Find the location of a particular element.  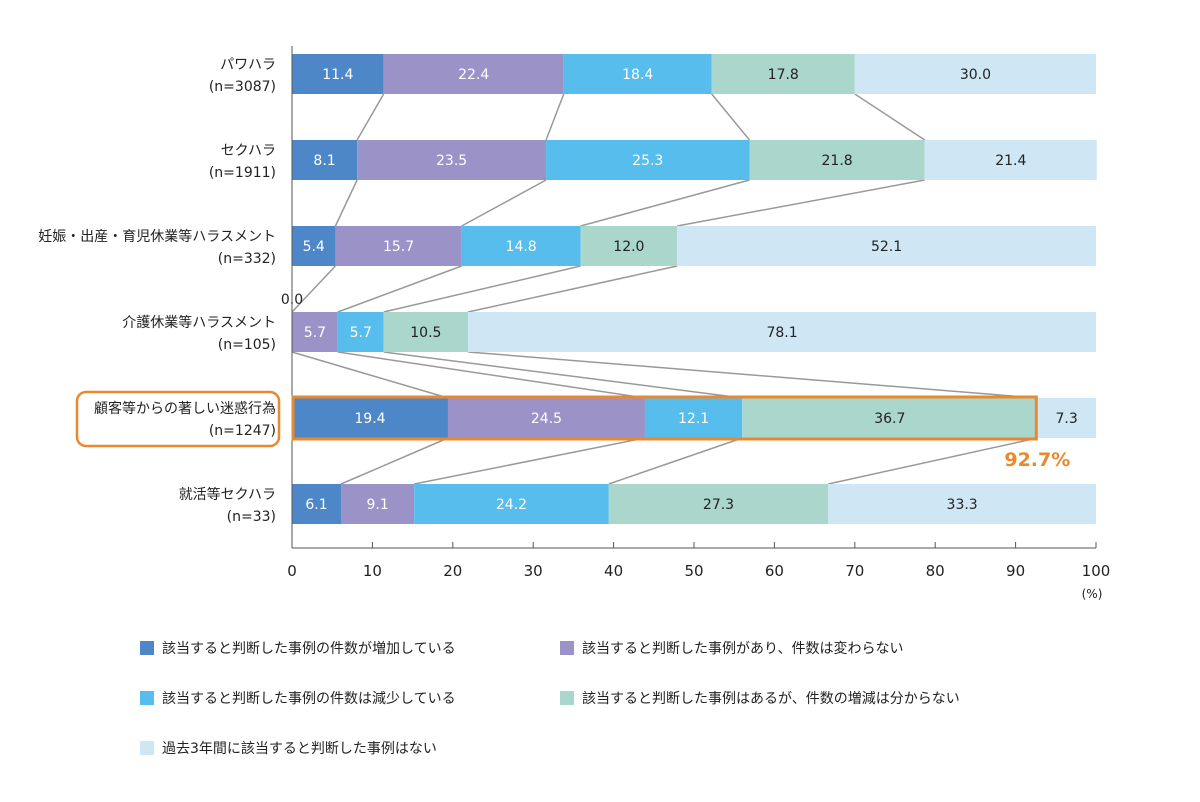

legend-label: 該当すると判断した事例はあるが、件数の増減は分からない is located at coordinates (771, 699).